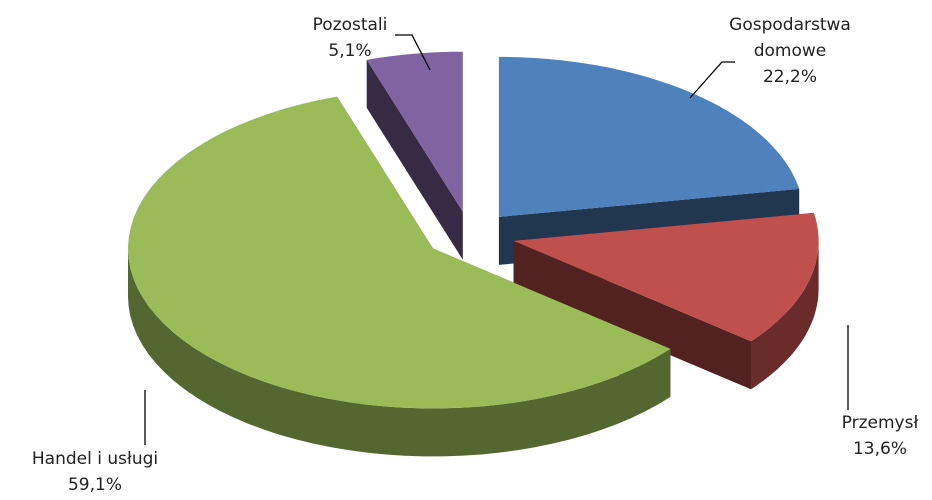 Image resolution: width=932 pixels, height=500 pixels. I want to click on value-label: 59,1%, so click(94, 485).